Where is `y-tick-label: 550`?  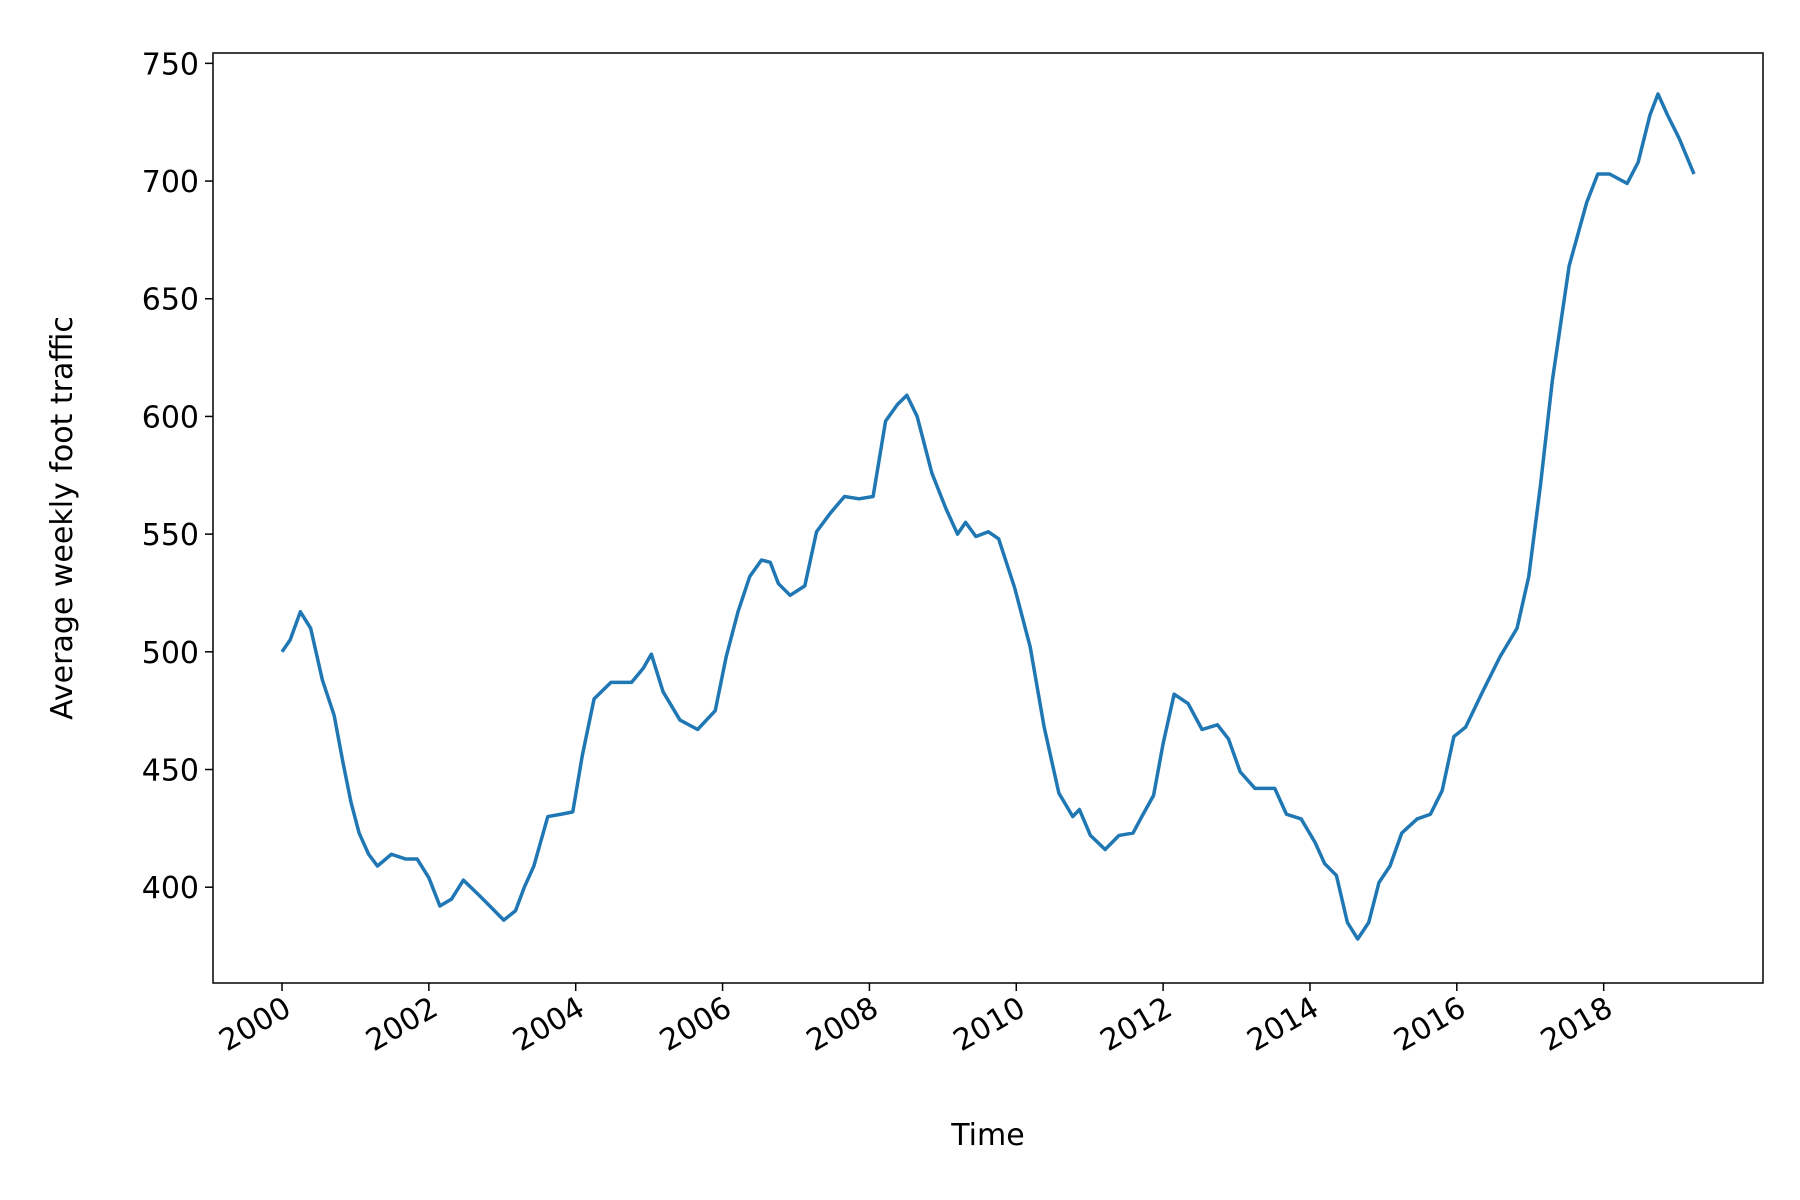 y-tick-label: 550 is located at coordinates (170, 535).